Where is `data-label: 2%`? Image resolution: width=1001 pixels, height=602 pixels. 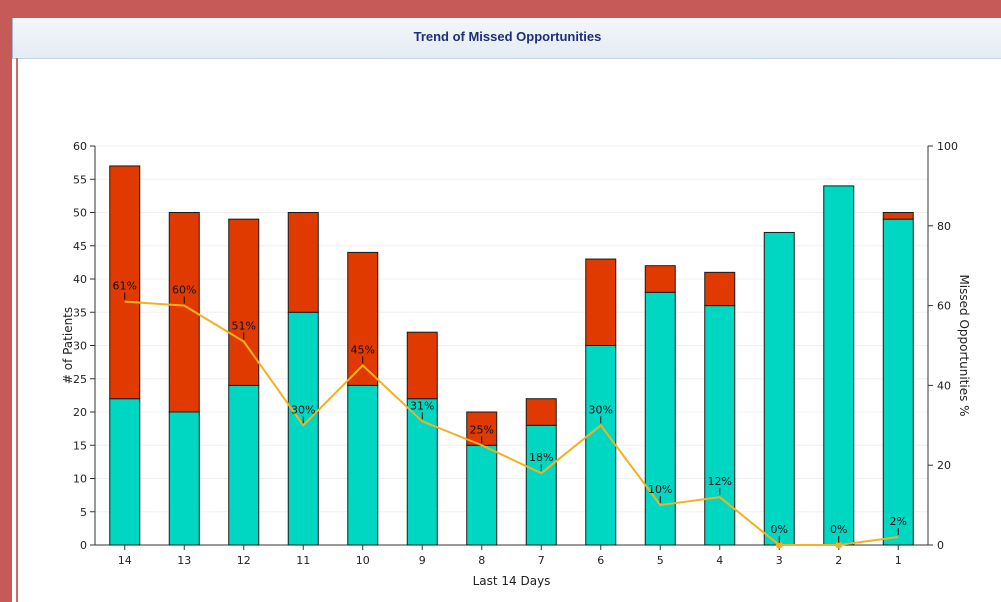 data-label: 2% is located at coordinates (898, 521).